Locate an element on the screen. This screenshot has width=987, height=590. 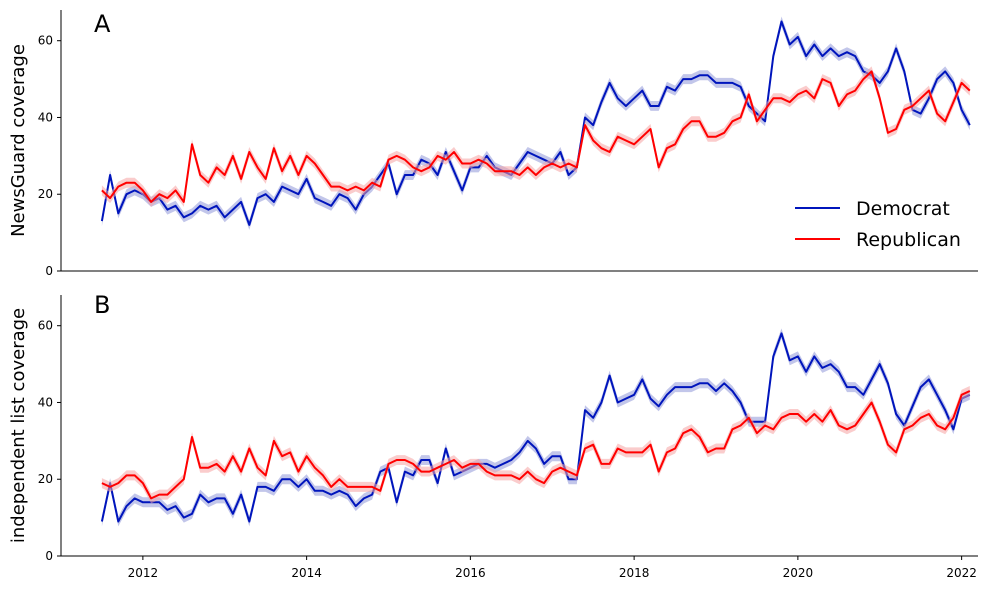
y-axis-label: NewsGuard coverage is located at coordinates (18, 140).